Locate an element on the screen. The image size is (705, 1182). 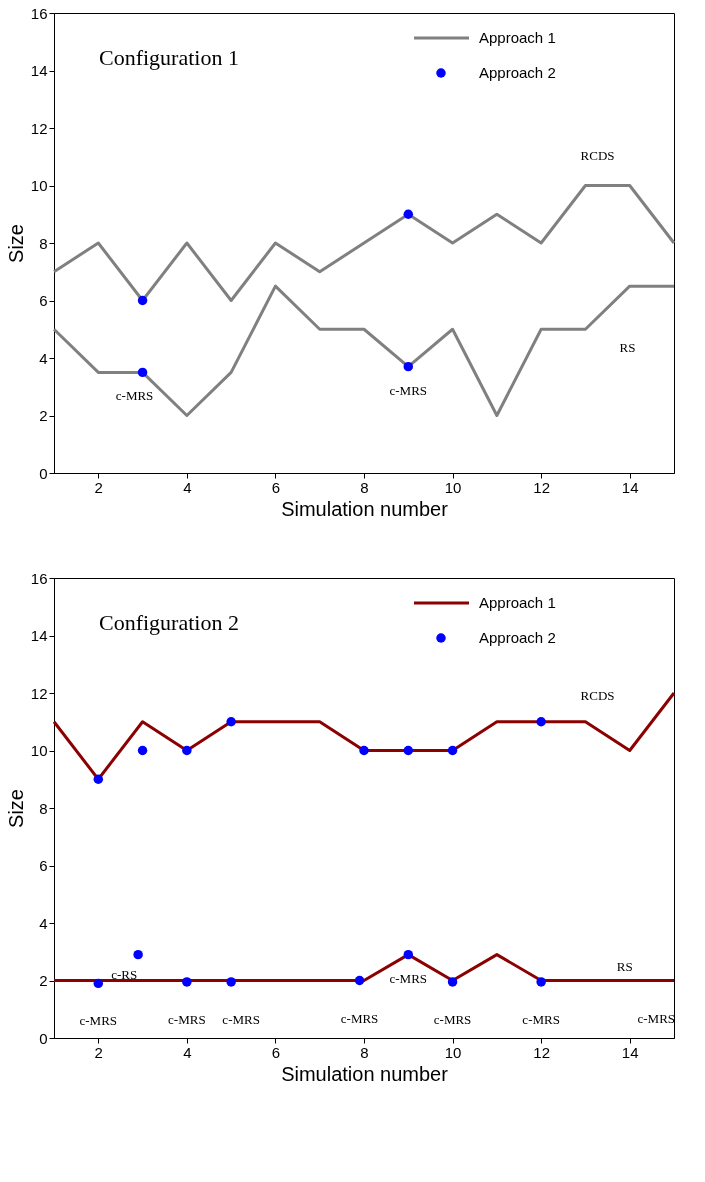
text: Configuration 2 is located at coordinates (169, 622).